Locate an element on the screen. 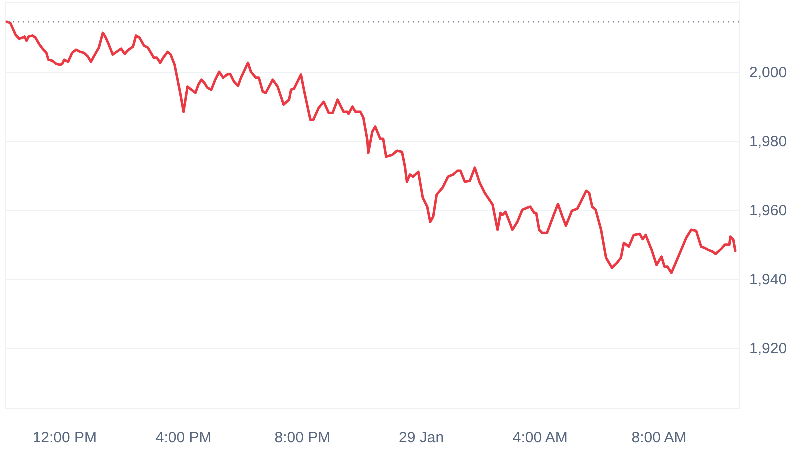 The width and height of the screenshot is (800, 460). y-tick-label: 1,920 is located at coordinates (769, 349).